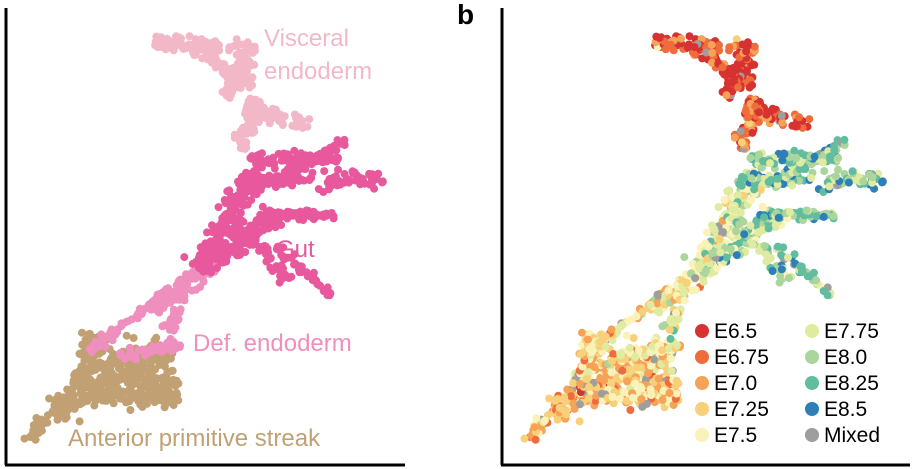 The image size is (912, 469). What do you see at coordinates (272, 343) in the screenshot?
I see `group-label-def-endoderm: Def. endoderm` at bounding box center [272, 343].